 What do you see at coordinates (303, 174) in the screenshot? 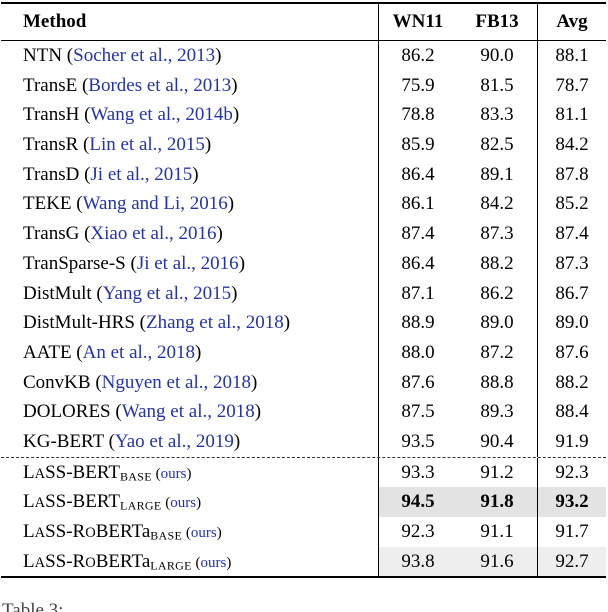
I see `table-row: TransD (Ji et al., 2015) 86.4 89.1 87.8` at bounding box center [303, 174].